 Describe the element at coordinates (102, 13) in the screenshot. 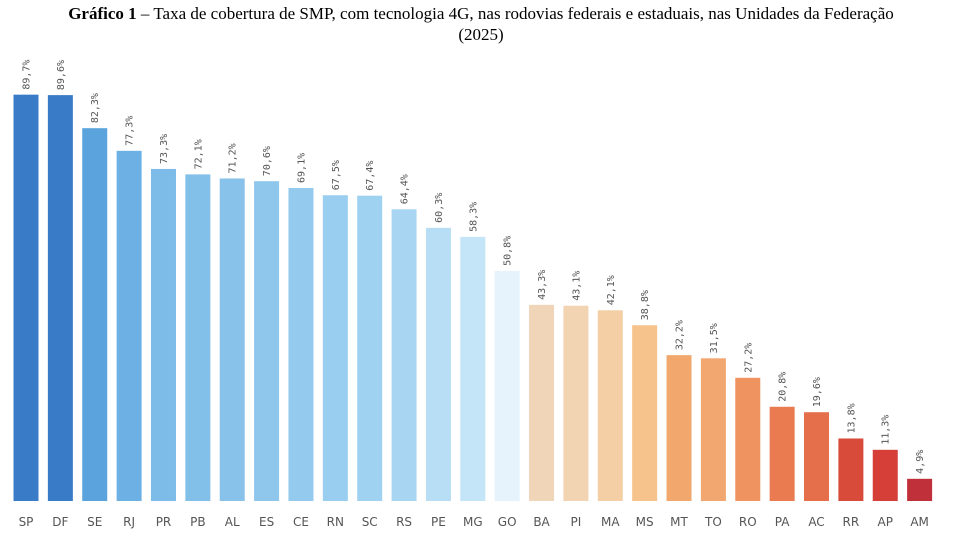

I see `title-label: Gráfico 1` at that location.